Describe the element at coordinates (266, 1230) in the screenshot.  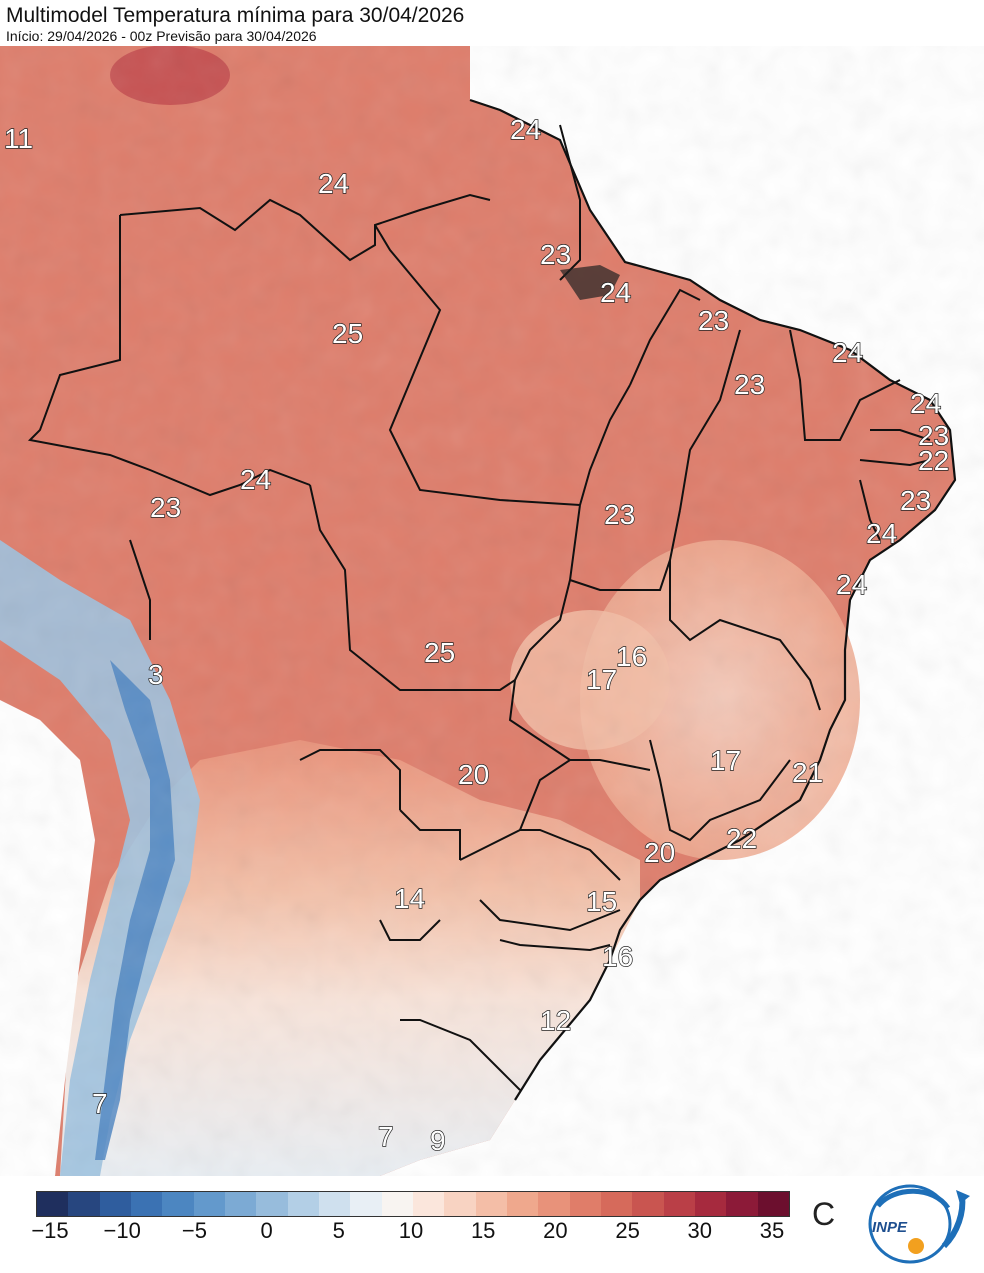
I see `color-scale-tick: 0` at that location.